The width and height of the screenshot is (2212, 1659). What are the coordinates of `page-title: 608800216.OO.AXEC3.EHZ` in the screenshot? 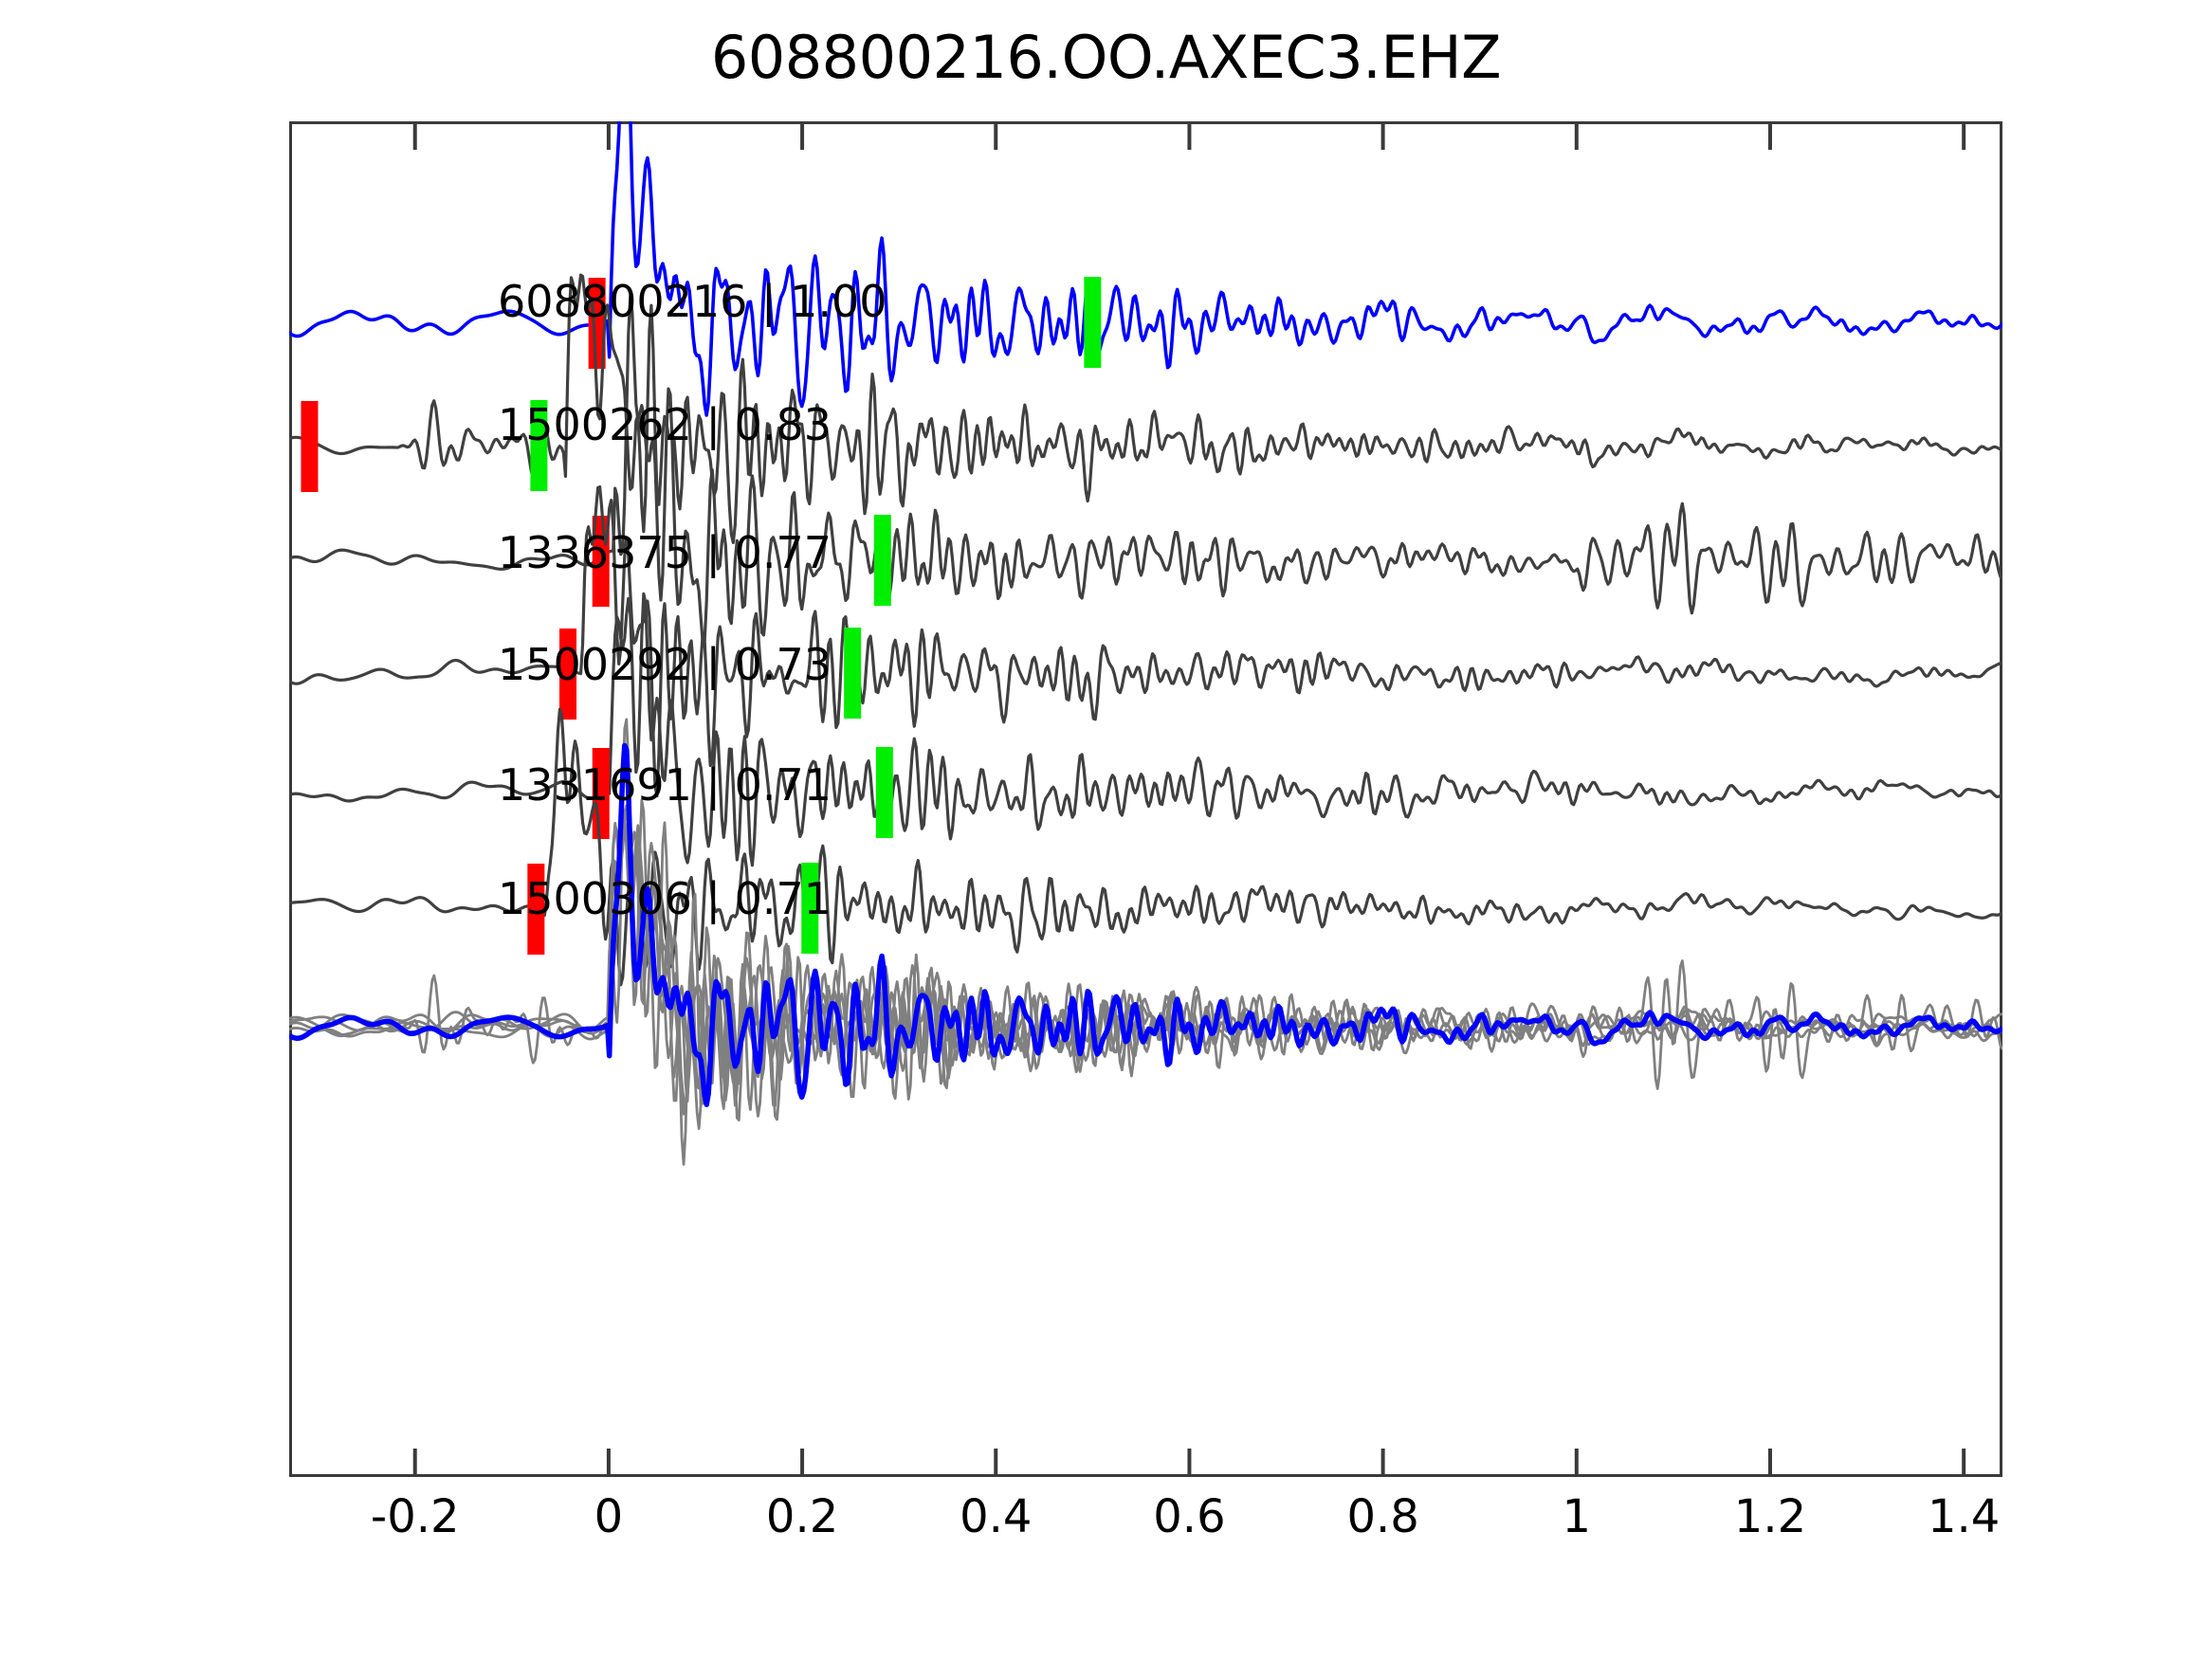 It's located at (1106, 57).